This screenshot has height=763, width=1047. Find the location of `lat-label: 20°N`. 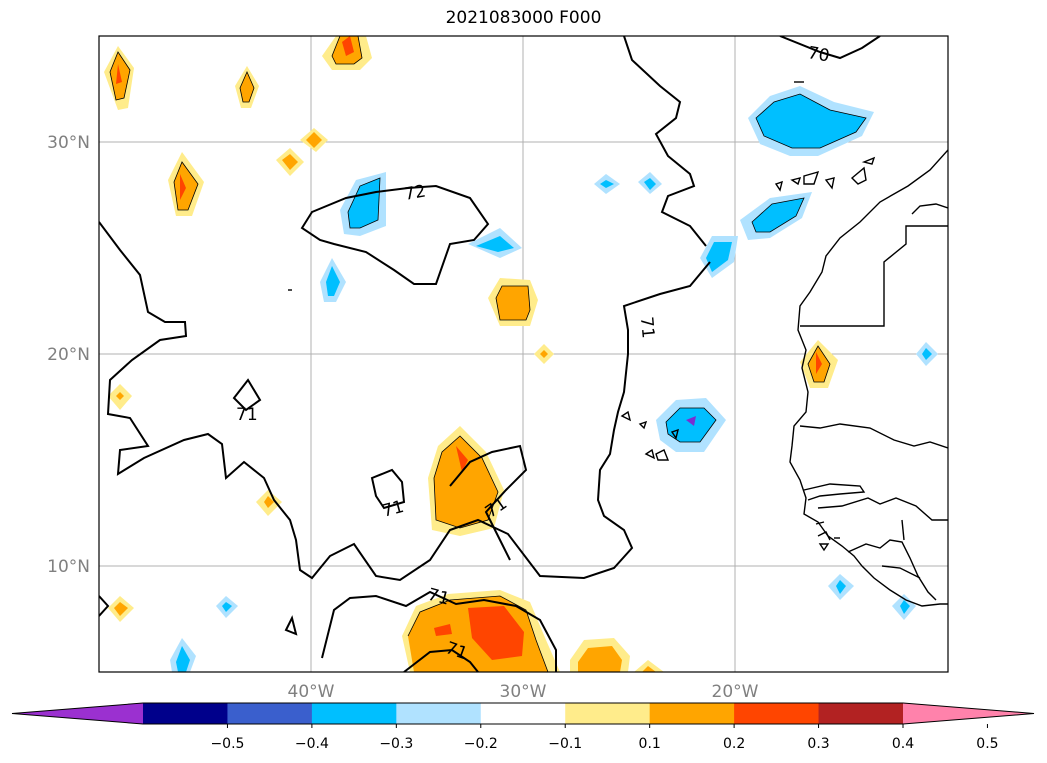

lat-label: 20°N is located at coordinates (68, 355).